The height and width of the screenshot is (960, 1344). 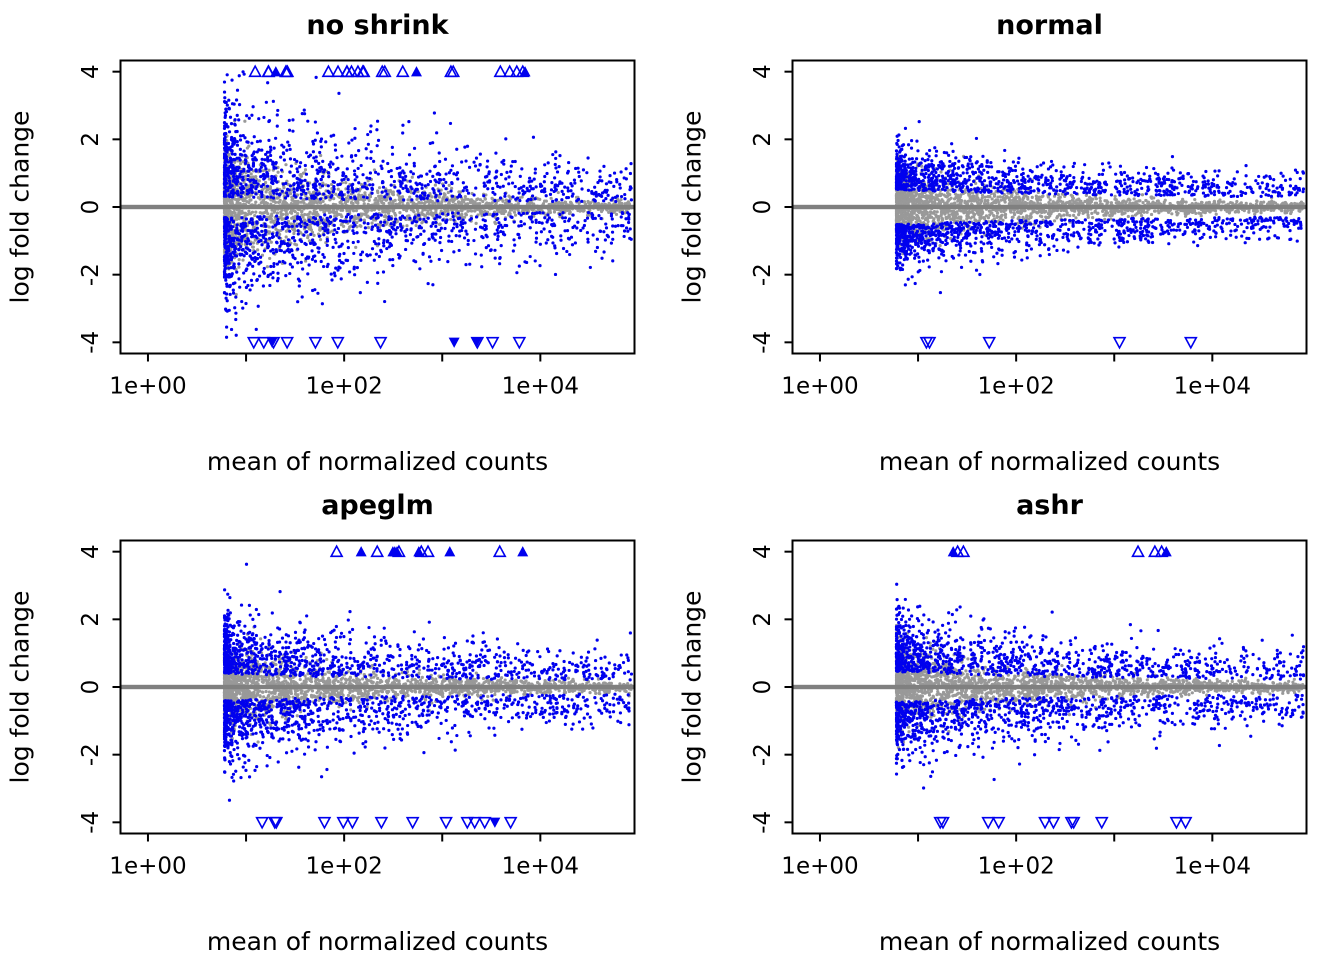 What do you see at coordinates (1049, 25) in the screenshot?
I see `panel-title-normal: normal` at bounding box center [1049, 25].